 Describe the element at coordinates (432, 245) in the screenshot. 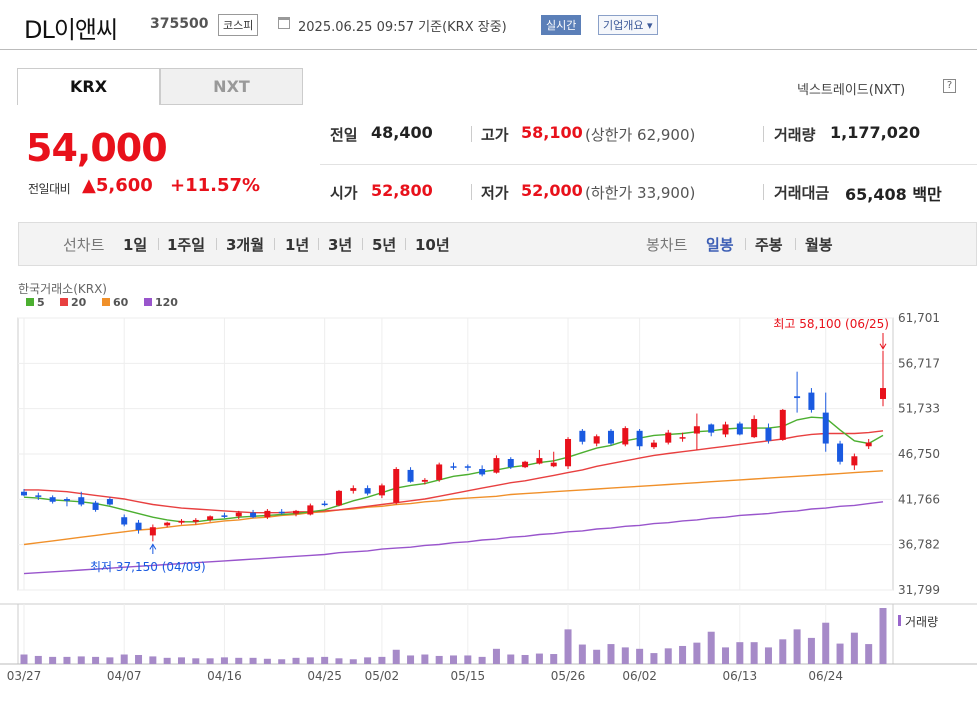

I see `period-10y: 10년` at that location.